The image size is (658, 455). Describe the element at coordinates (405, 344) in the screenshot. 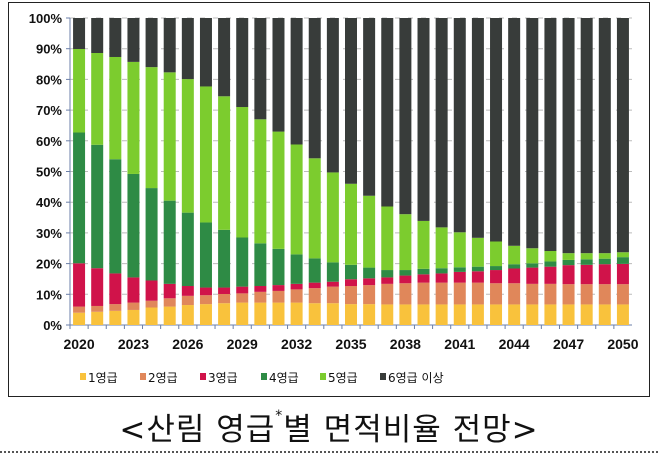

I see `x-tick-label: 2038` at that location.